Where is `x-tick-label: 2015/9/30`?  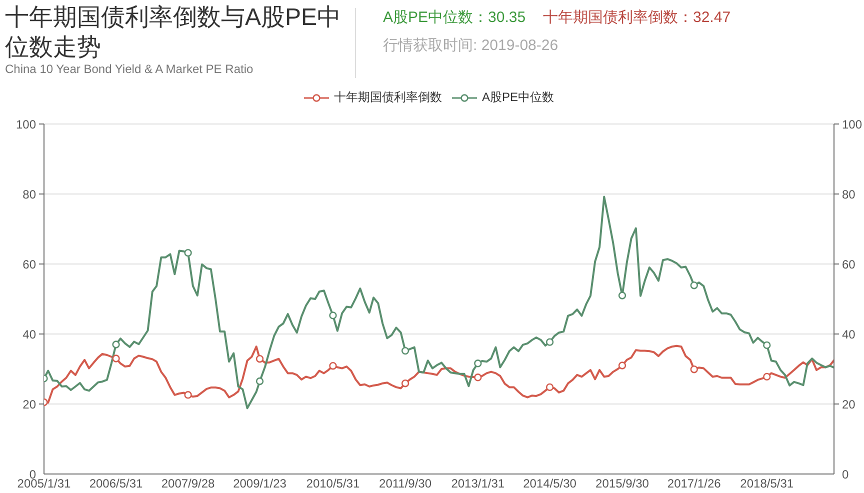
x-tick-label: 2015/9/30 is located at coordinates (623, 483).